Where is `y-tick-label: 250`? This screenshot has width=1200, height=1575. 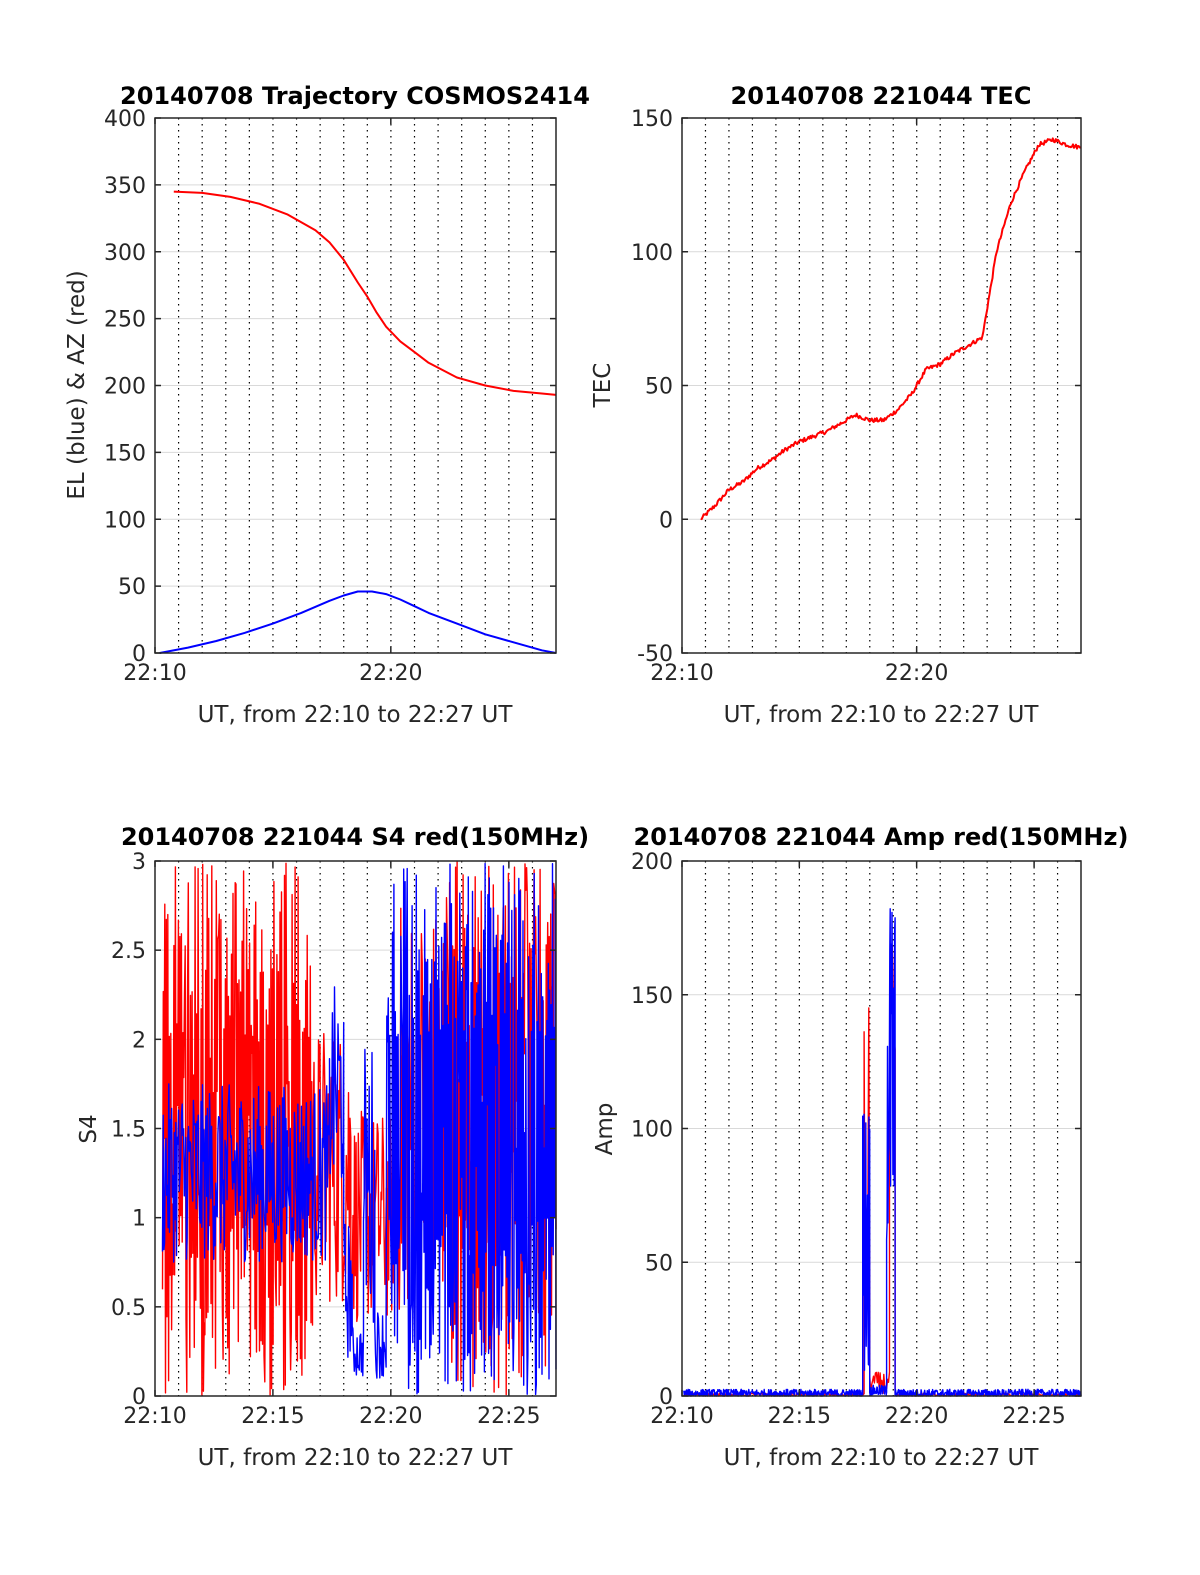
y-tick-label: 250 is located at coordinates (125, 320).